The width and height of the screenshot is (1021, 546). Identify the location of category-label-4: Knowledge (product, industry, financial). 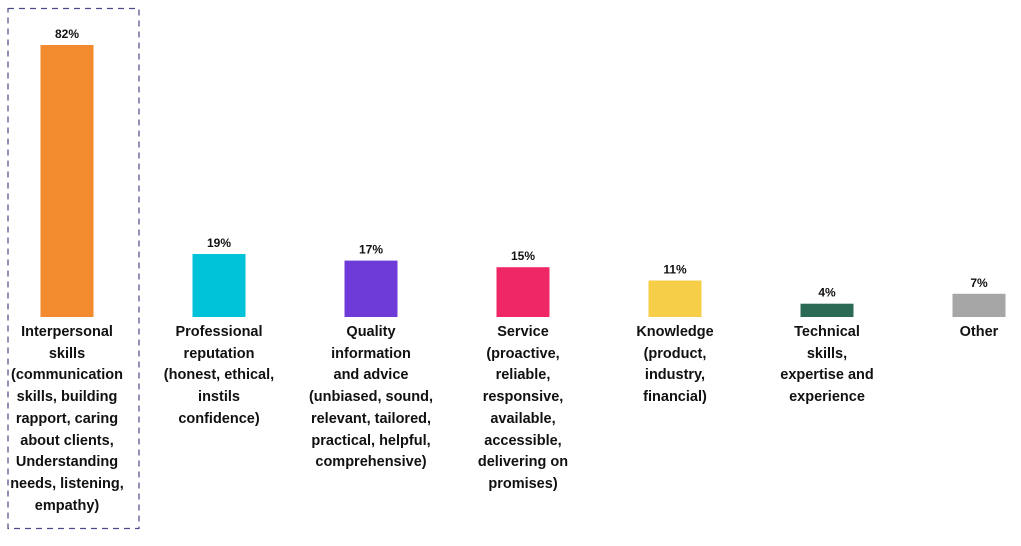
(675, 365).